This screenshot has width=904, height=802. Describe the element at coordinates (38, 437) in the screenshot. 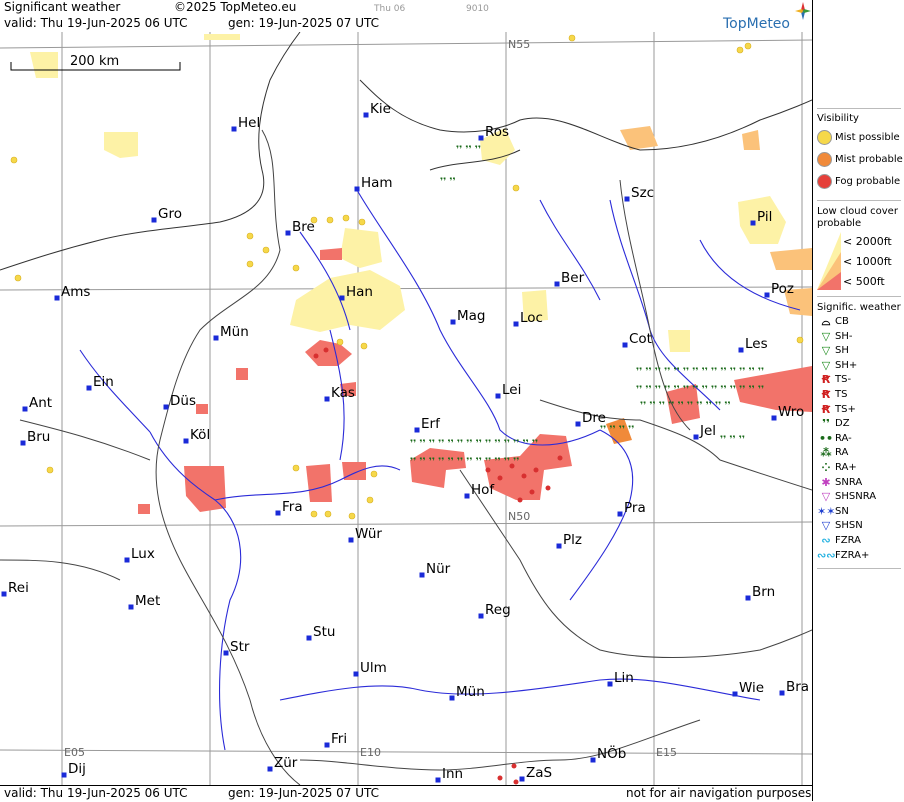

I see `city-label: Bru` at that location.